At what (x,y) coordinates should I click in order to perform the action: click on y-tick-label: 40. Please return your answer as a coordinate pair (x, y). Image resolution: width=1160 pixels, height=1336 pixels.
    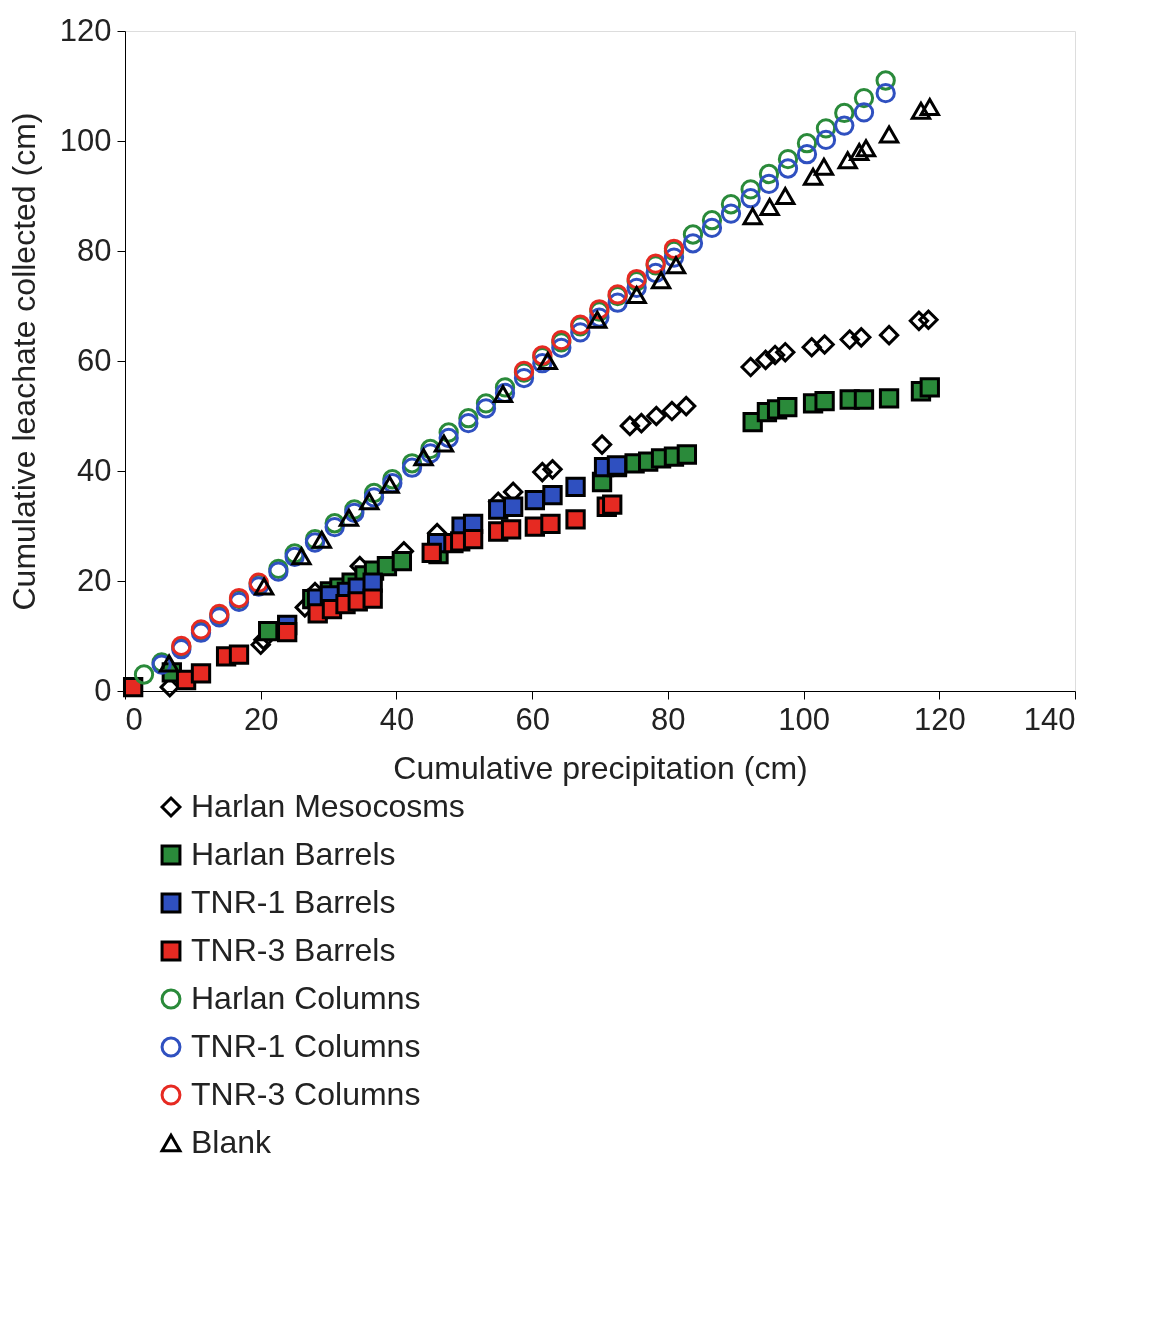
    Looking at the image, I should click on (94, 470).